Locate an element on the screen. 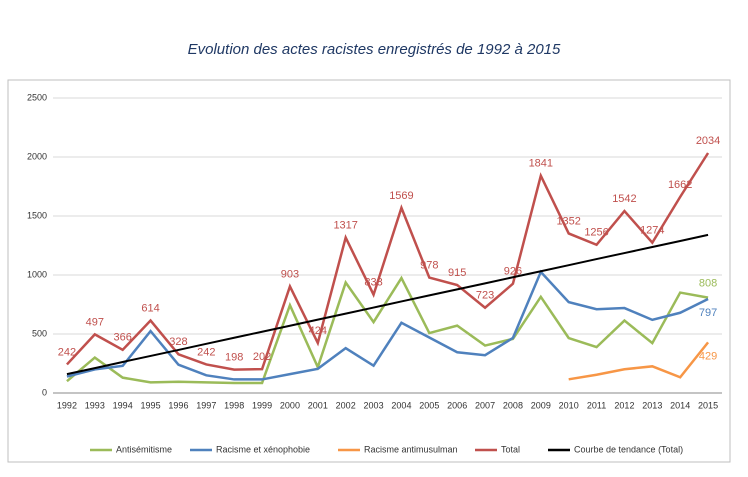  x-tick-label: 2001 is located at coordinates (318, 405).